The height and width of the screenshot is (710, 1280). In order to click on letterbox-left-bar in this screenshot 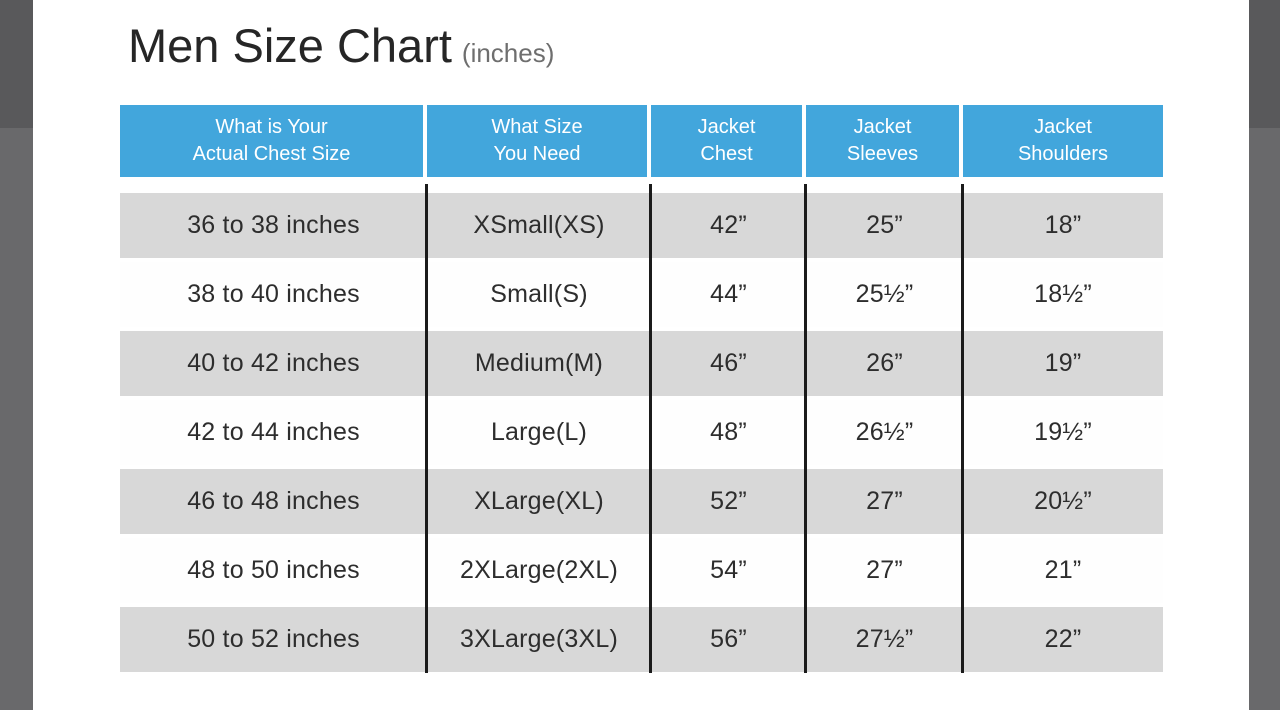, I will do `click(16, 355)`.